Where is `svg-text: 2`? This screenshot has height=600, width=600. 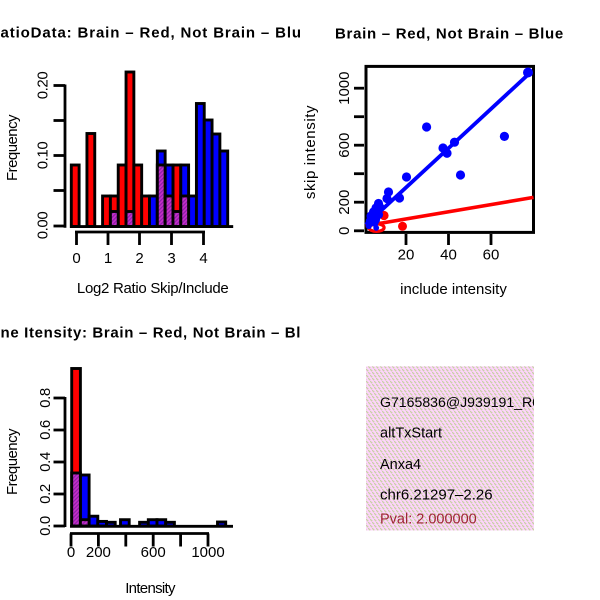 svg-text: 2 is located at coordinates (139, 258).